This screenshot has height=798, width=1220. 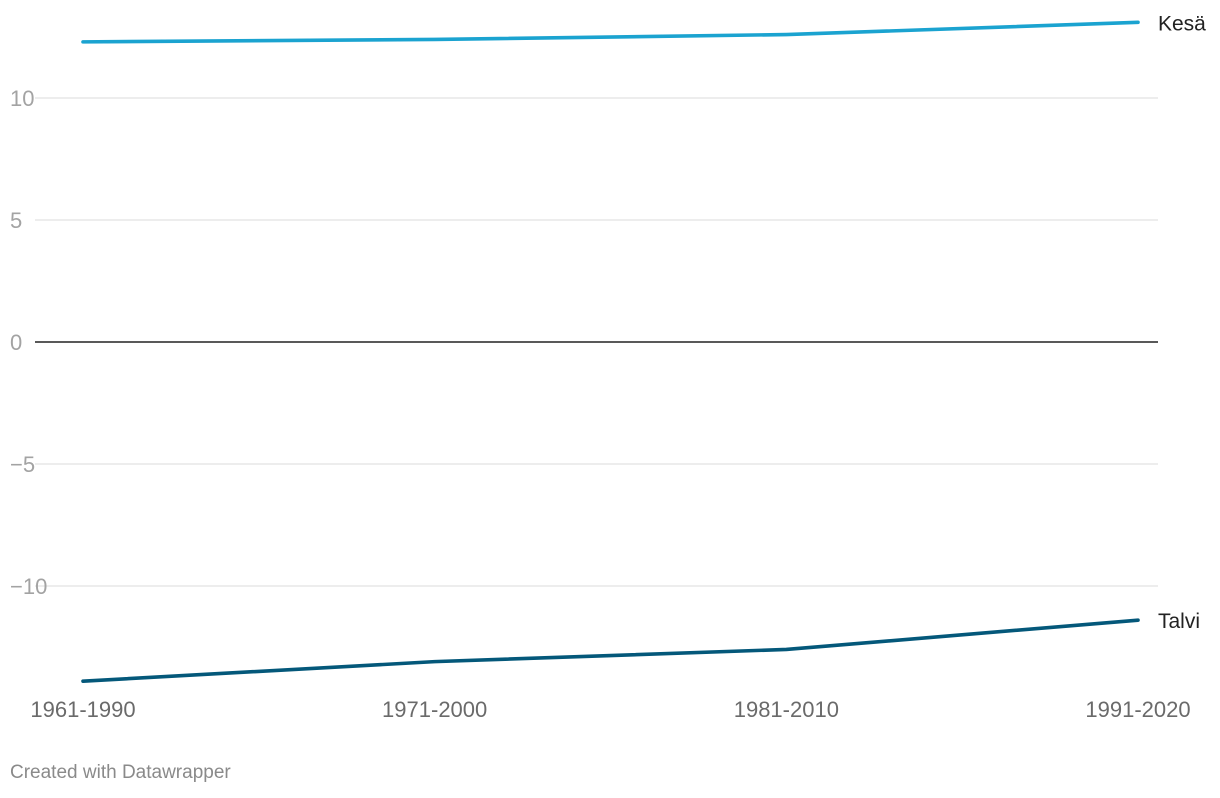 What do you see at coordinates (22, 464) in the screenshot?
I see `y-tick-label: −5` at bounding box center [22, 464].